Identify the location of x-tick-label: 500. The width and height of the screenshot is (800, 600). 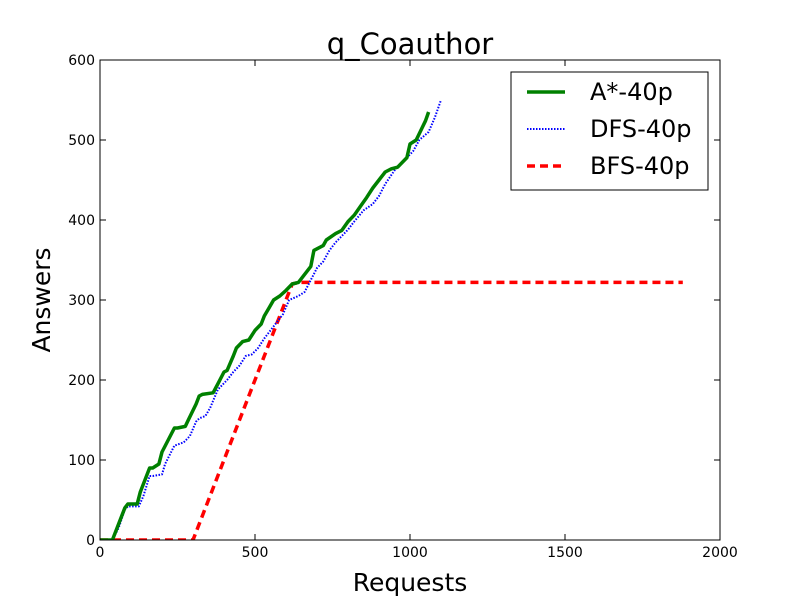
(255, 553).